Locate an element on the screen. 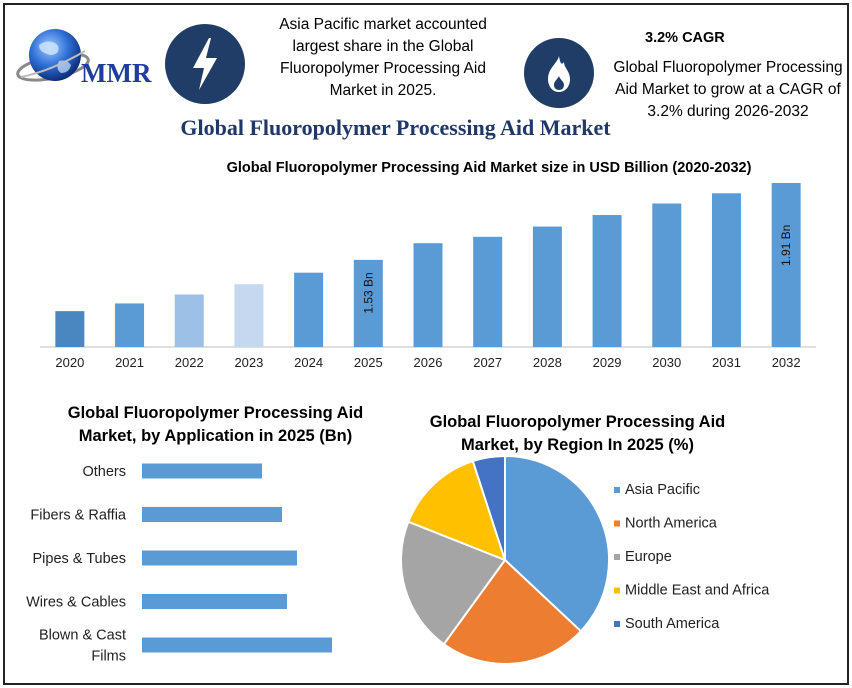 The image size is (852, 688). bar-2020 is located at coordinates (70, 329).